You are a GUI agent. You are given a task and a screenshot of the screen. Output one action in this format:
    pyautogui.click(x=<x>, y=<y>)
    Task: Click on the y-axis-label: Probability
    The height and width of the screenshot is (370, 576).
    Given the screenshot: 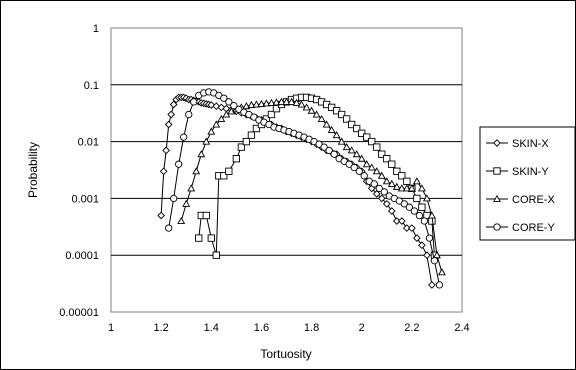 What is the action you would take?
    pyautogui.click(x=33, y=170)
    